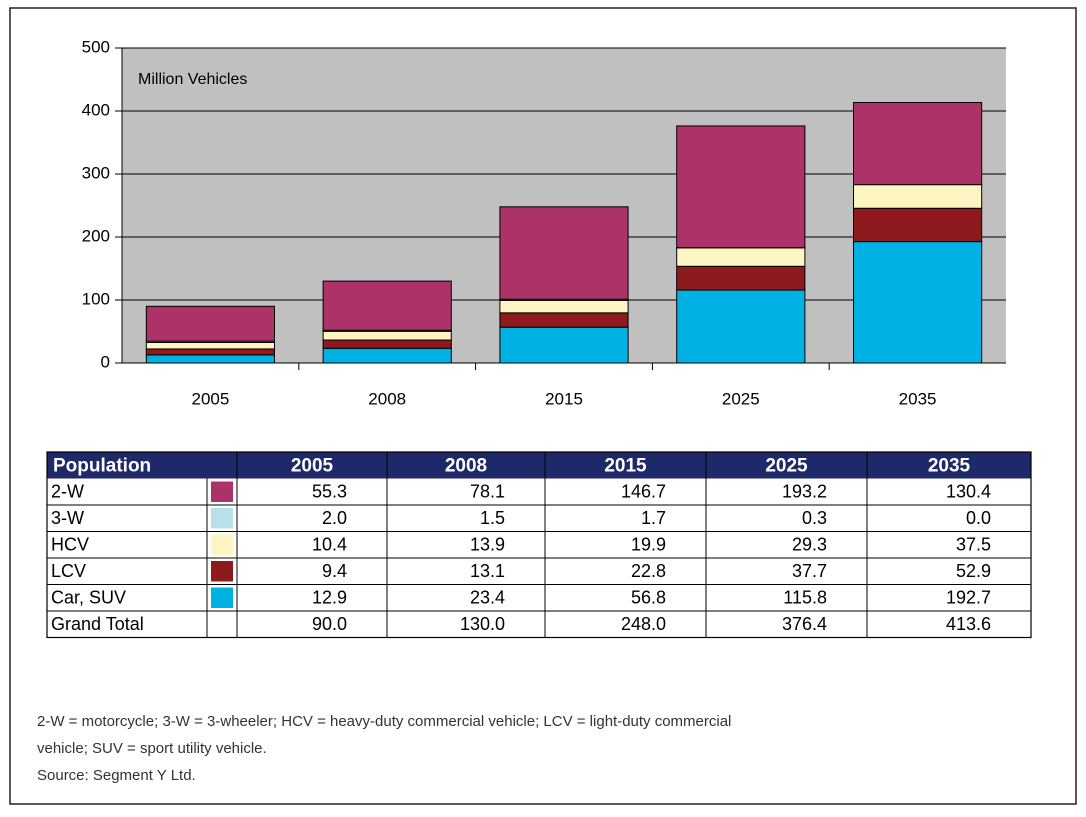 This screenshot has width=1086, height=817. I want to click on annotation: Million Vehicles, so click(192, 79).